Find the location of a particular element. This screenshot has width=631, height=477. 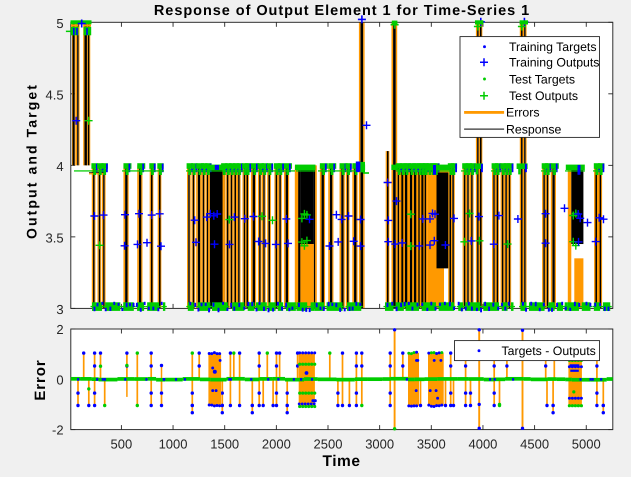

svg-text: Targets - Outputs is located at coordinates (549, 351).